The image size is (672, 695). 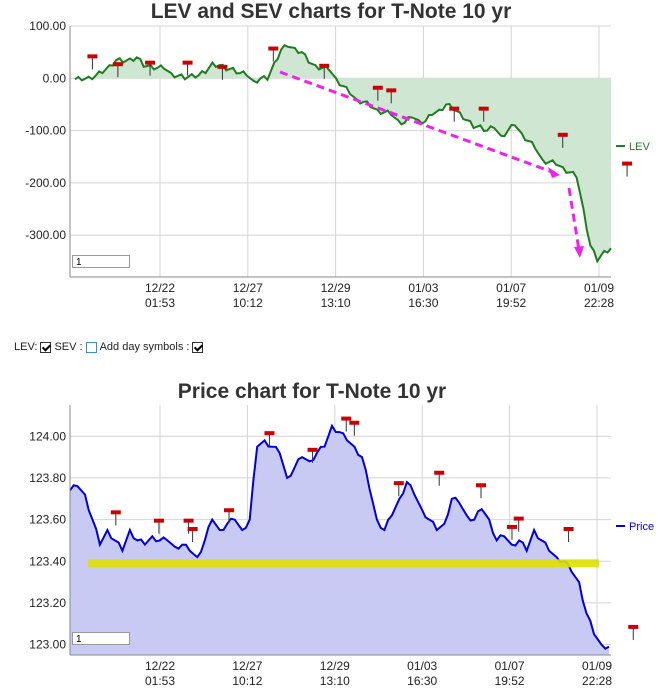 What do you see at coordinates (55, 78) in the screenshot?
I see `y-tick-label: 0.00` at bounding box center [55, 78].